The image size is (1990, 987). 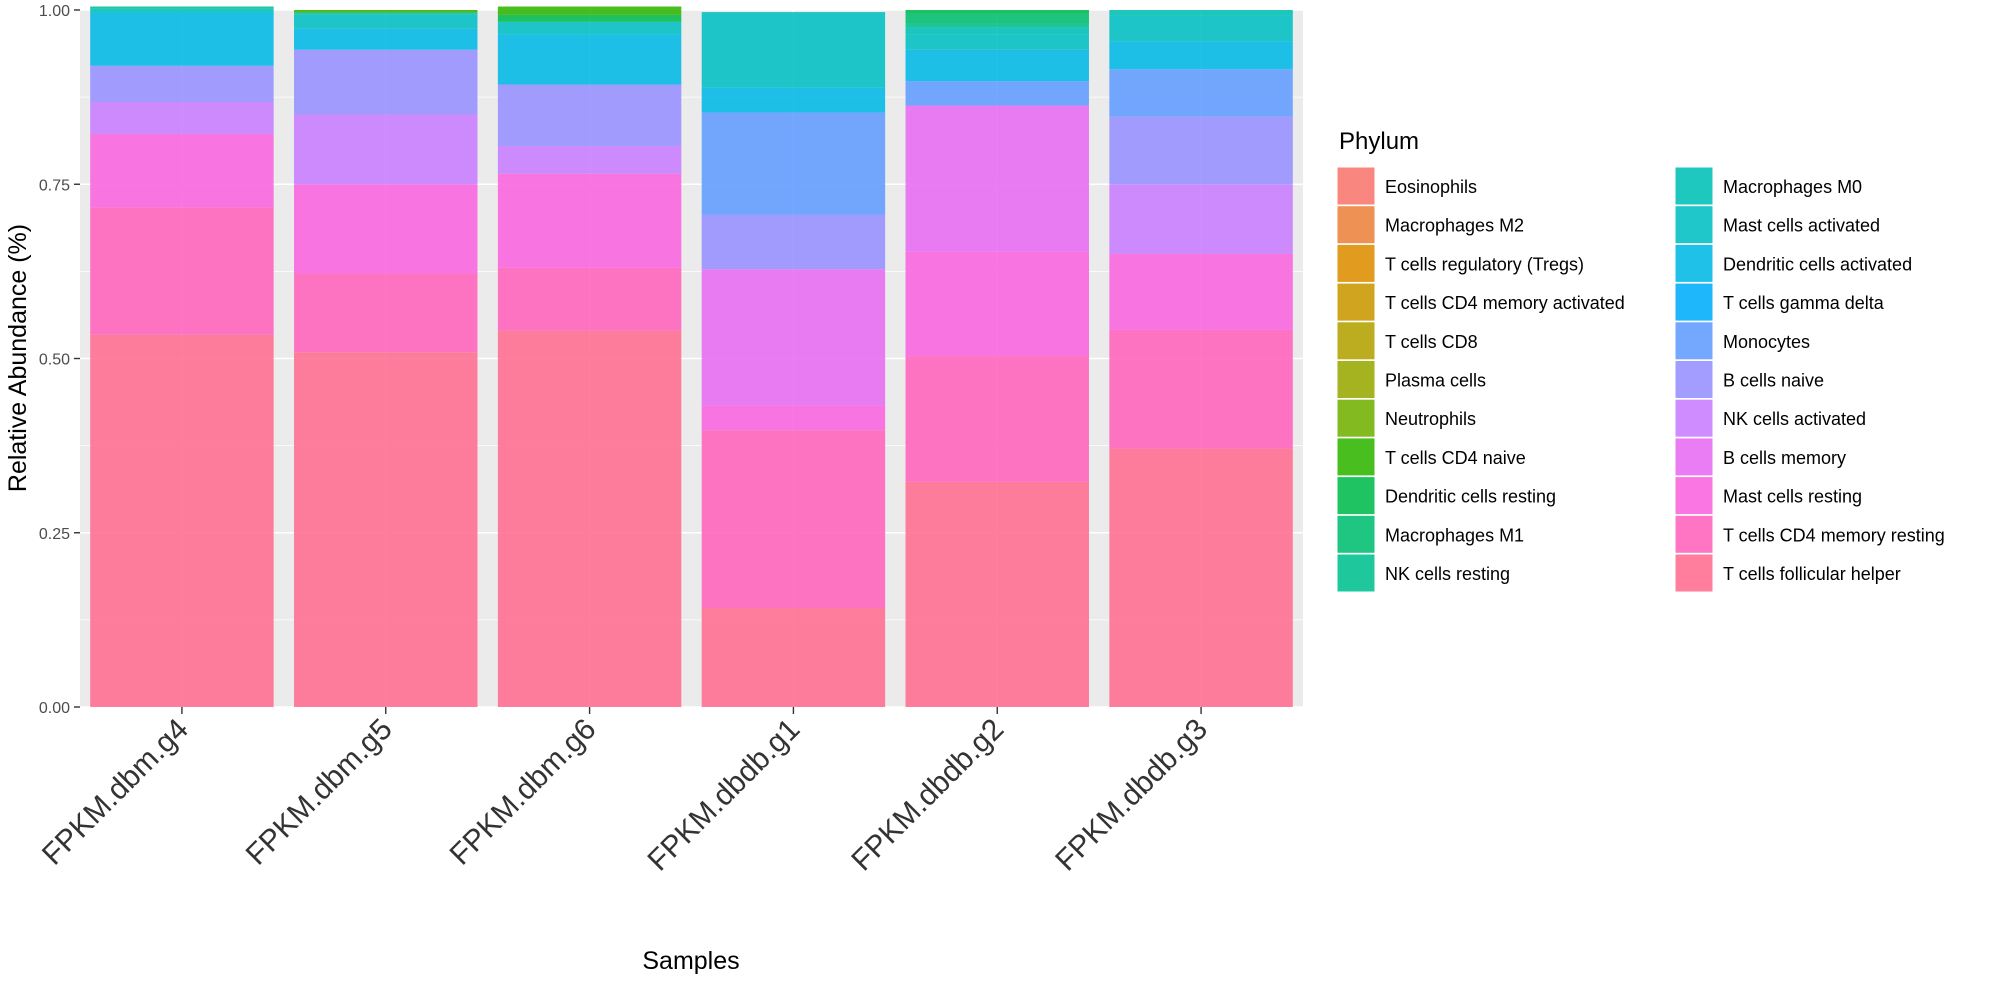 I want to click on x-tick-label: FPKM.dbdb.g1, so click(x=724, y=795).